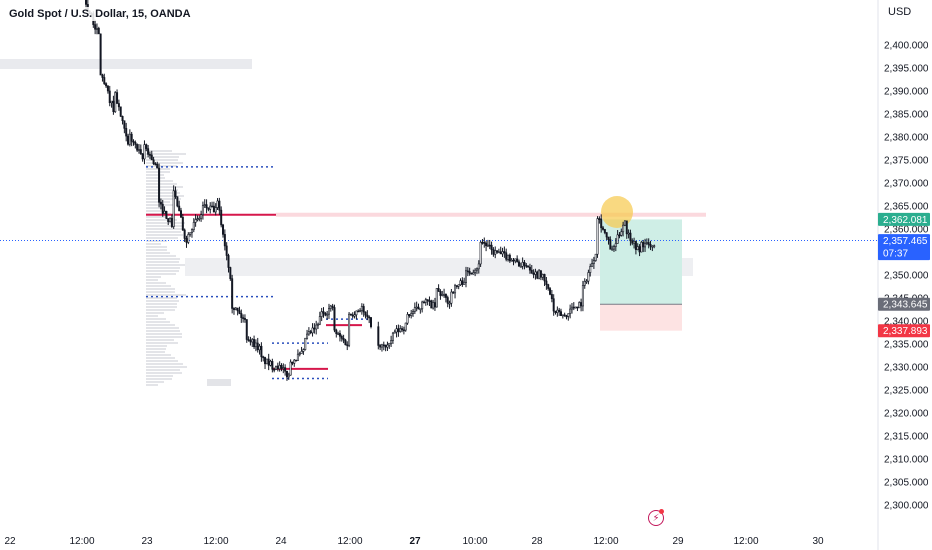 The width and height of the screenshot is (932, 550). I want to click on price-tick-label: 2,360.000, so click(906, 230).